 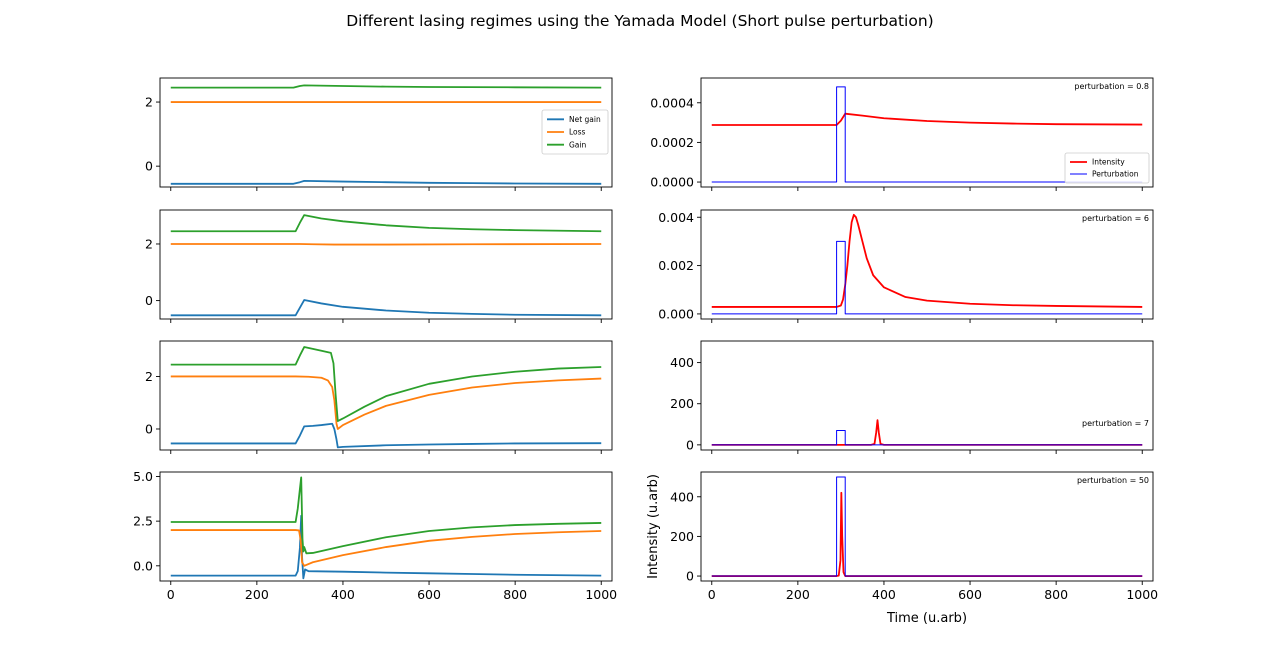 I want to click on subplot-left-2: 02, so click(x=379, y=266).